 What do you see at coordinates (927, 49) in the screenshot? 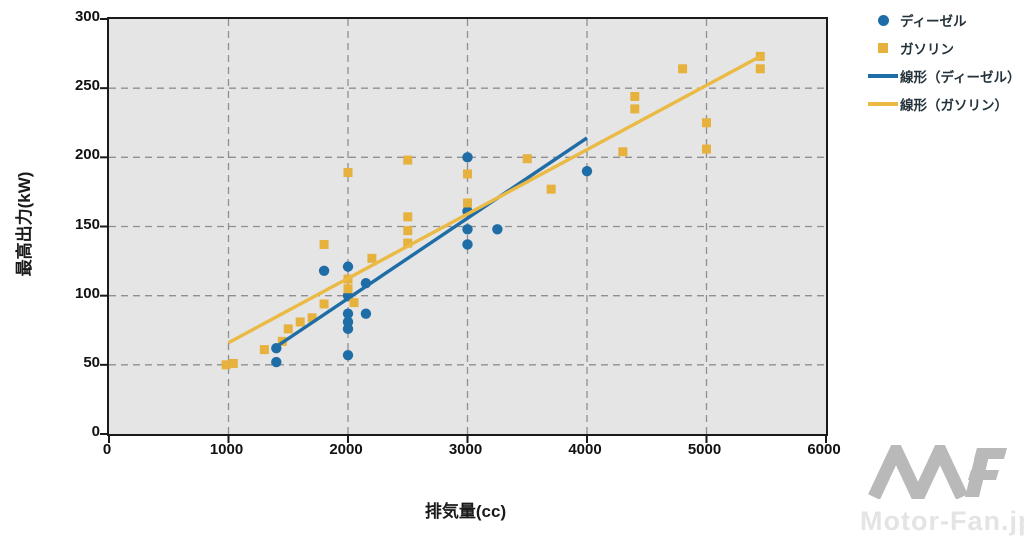
I see `legend-label: ガソリン` at bounding box center [927, 49].